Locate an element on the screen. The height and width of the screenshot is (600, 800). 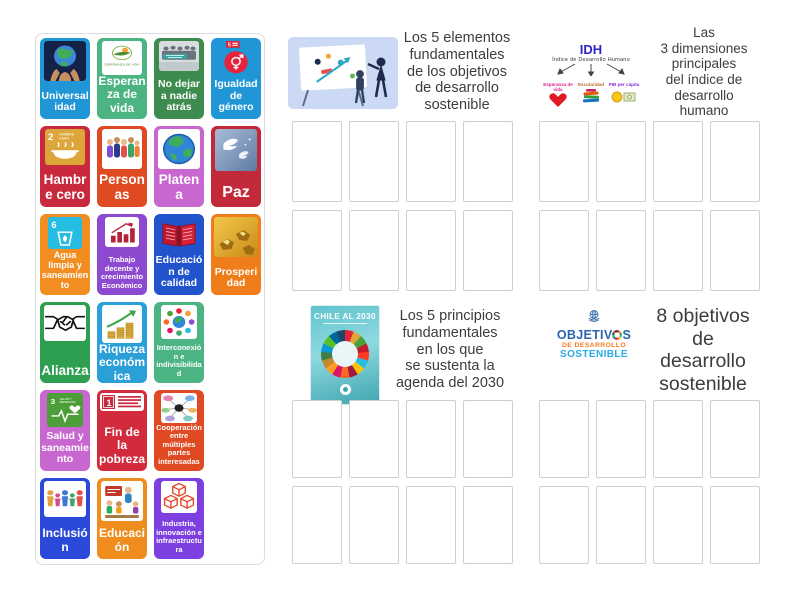
tile-label: Alianza is located at coordinates (65, 370).